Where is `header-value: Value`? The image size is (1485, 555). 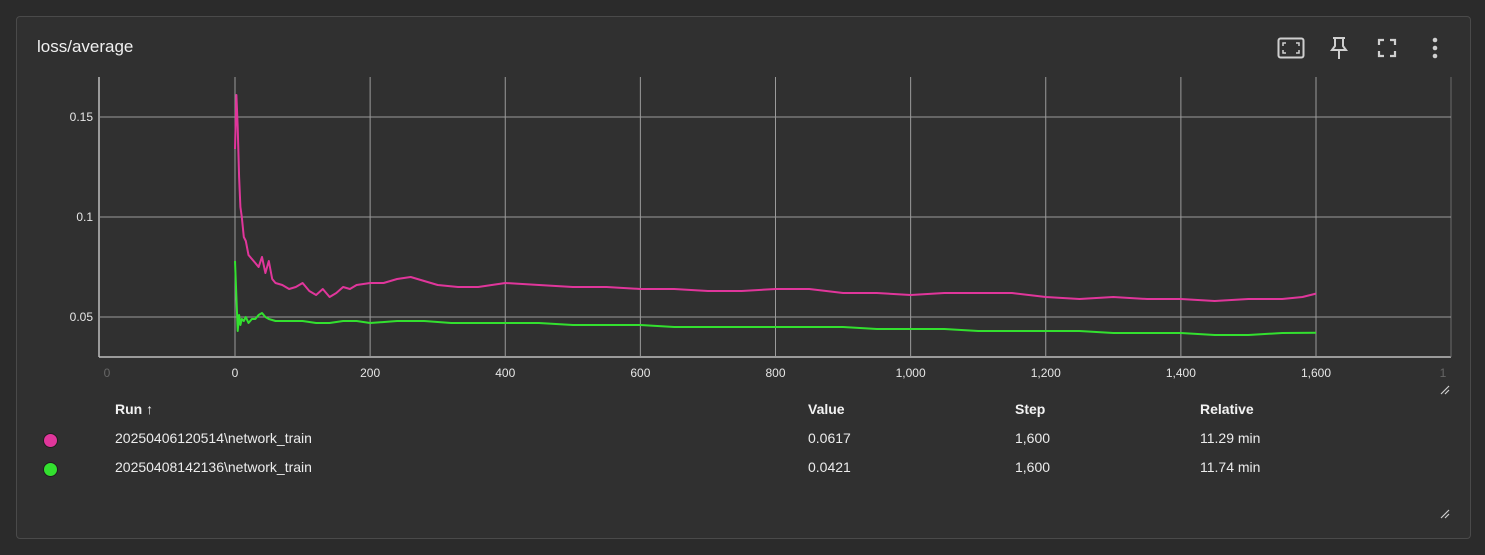 header-value: Value is located at coordinates (826, 409).